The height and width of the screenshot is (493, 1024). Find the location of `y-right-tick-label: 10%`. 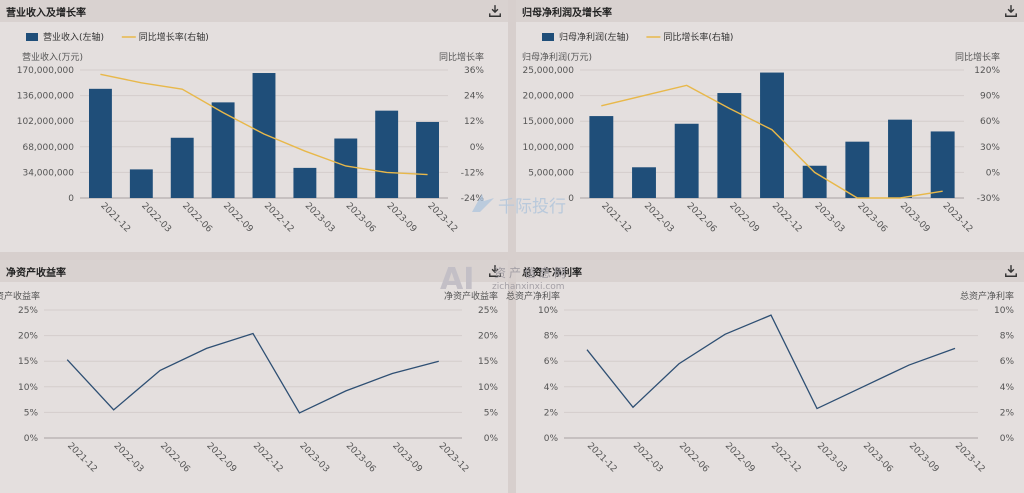

y-right-tick-label: 10% is located at coordinates (1004, 311).